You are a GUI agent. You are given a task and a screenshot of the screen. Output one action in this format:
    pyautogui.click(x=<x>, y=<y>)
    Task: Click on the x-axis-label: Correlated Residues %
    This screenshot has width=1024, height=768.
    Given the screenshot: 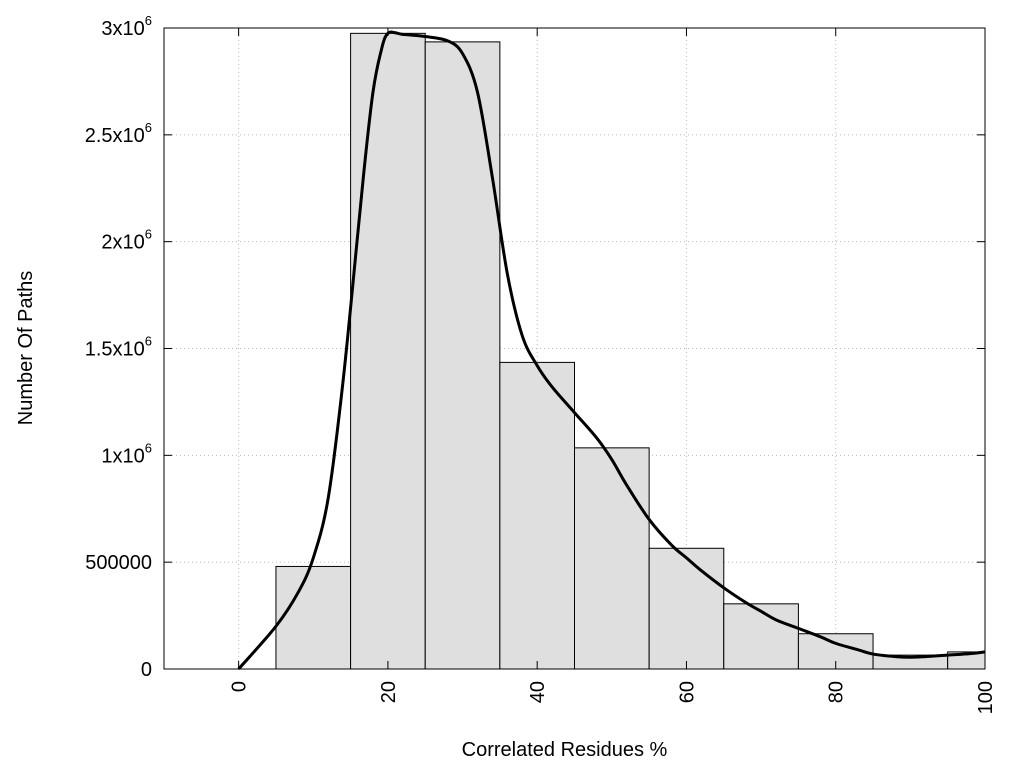 What is the action you would take?
    pyautogui.click(x=565, y=750)
    